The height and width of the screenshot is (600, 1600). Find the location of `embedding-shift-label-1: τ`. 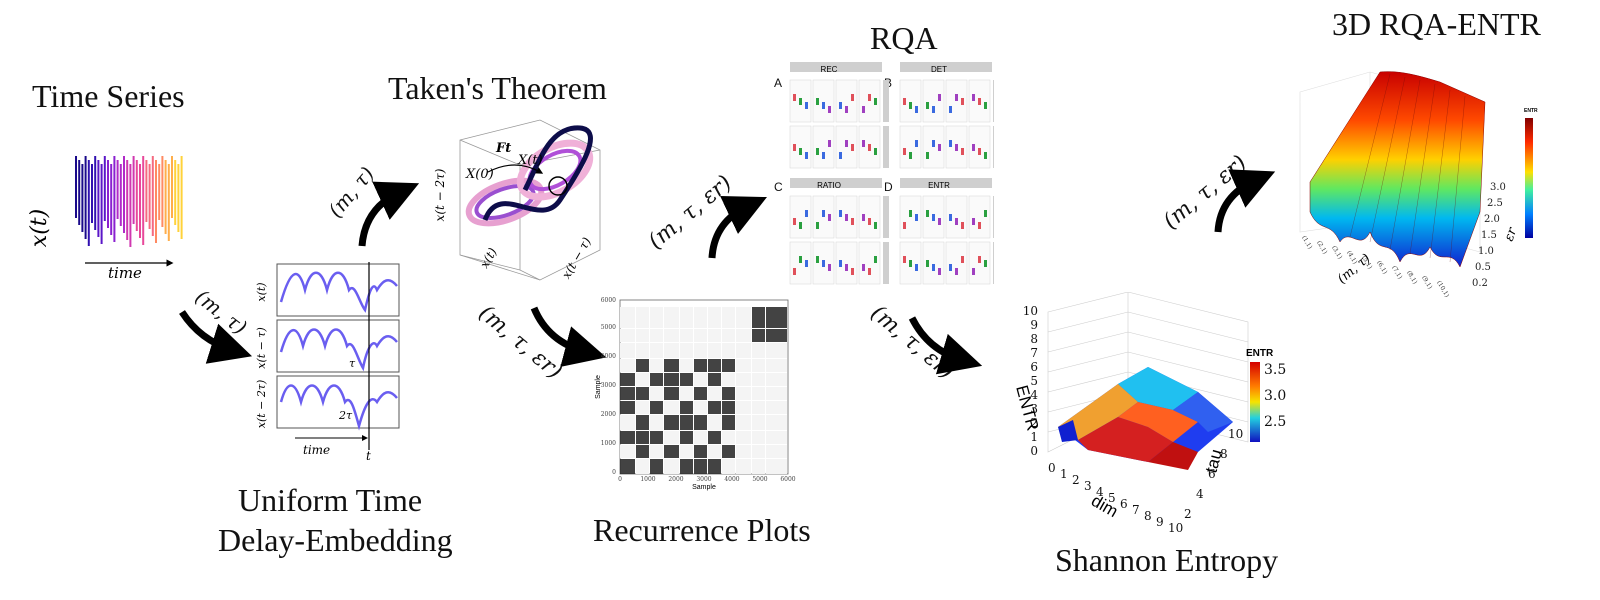

embedding-shift-label-1: τ is located at coordinates (352, 363).